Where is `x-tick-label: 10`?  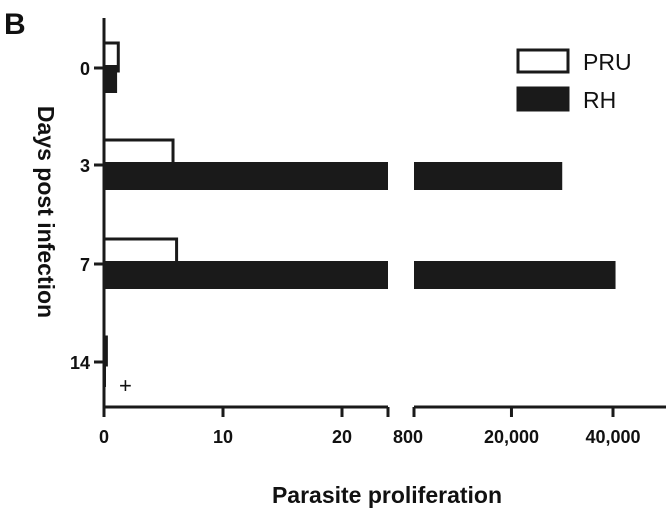 x-tick-label: 10 is located at coordinates (223, 437).